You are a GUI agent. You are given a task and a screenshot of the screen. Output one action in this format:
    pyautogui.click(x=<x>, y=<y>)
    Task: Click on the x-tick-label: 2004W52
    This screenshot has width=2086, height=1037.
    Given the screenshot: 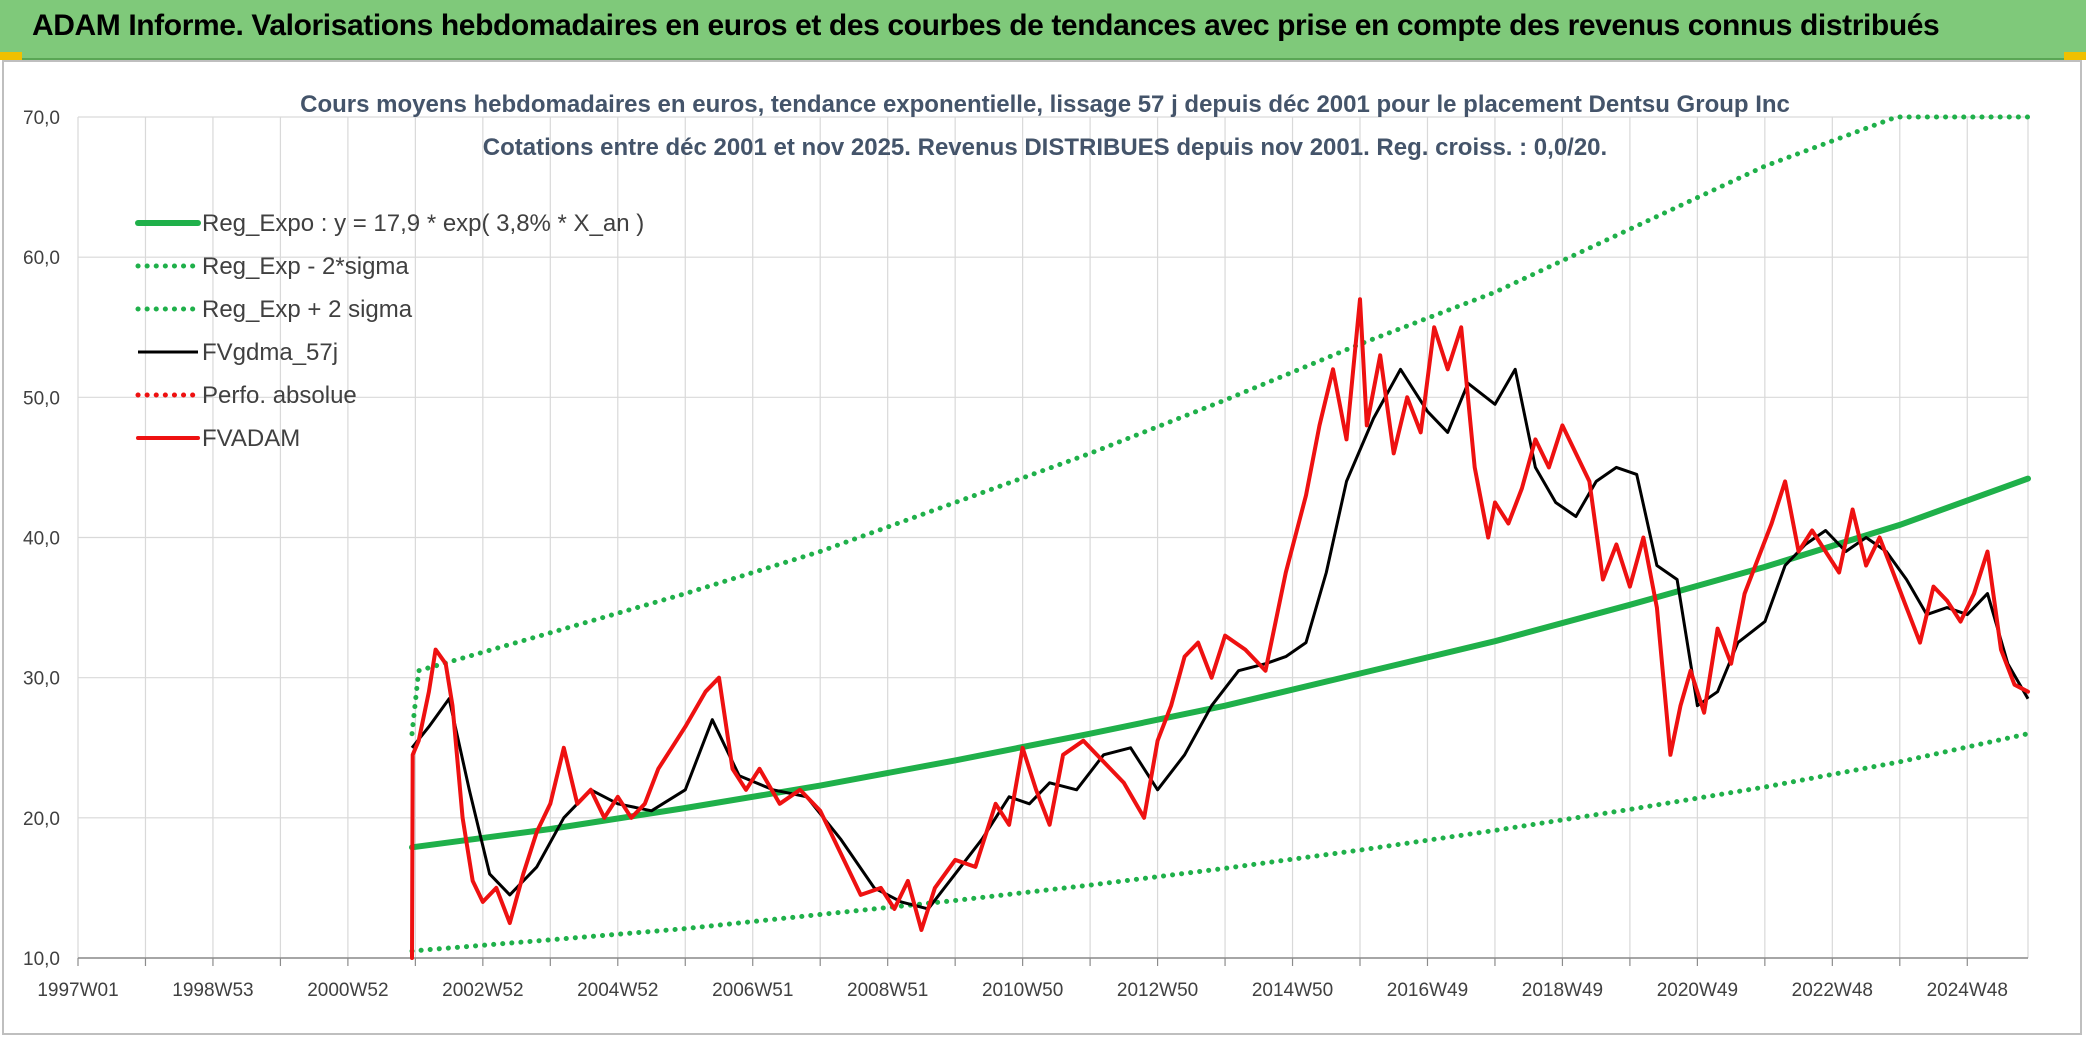 What is the action you would take?
    pyautogui.click(x=617, y=990)
    